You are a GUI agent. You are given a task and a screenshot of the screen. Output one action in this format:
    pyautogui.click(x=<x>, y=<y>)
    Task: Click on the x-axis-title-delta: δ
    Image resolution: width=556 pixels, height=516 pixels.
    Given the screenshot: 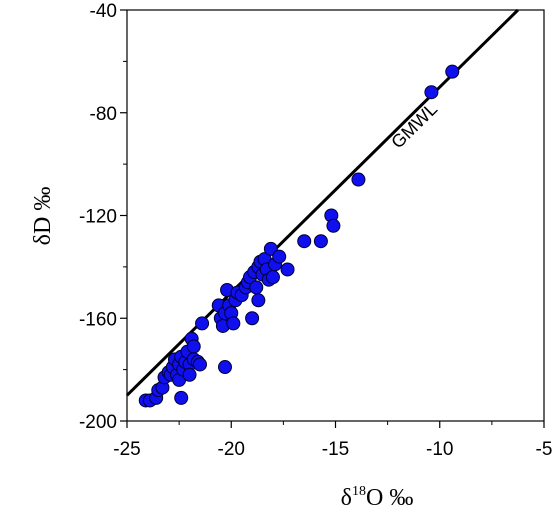 What is the action you would take?
    pyautogui.click(x=346, y=498)
    